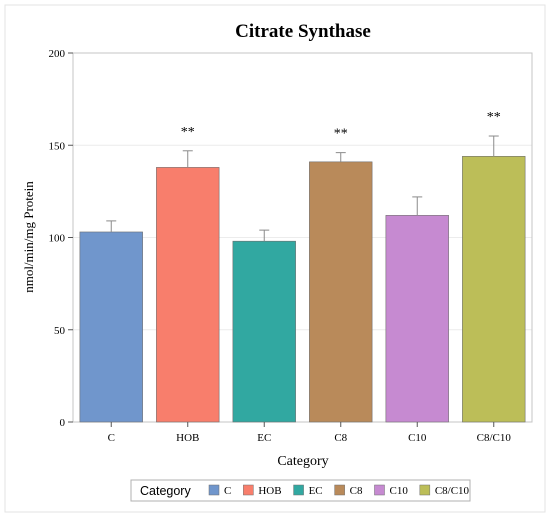 This screenshot has height=517, width=550. What do you see at coordinates (417, 438) in the screenshot?
I see `x-tick-label-c10: C10` at bounding box center [417, 438].